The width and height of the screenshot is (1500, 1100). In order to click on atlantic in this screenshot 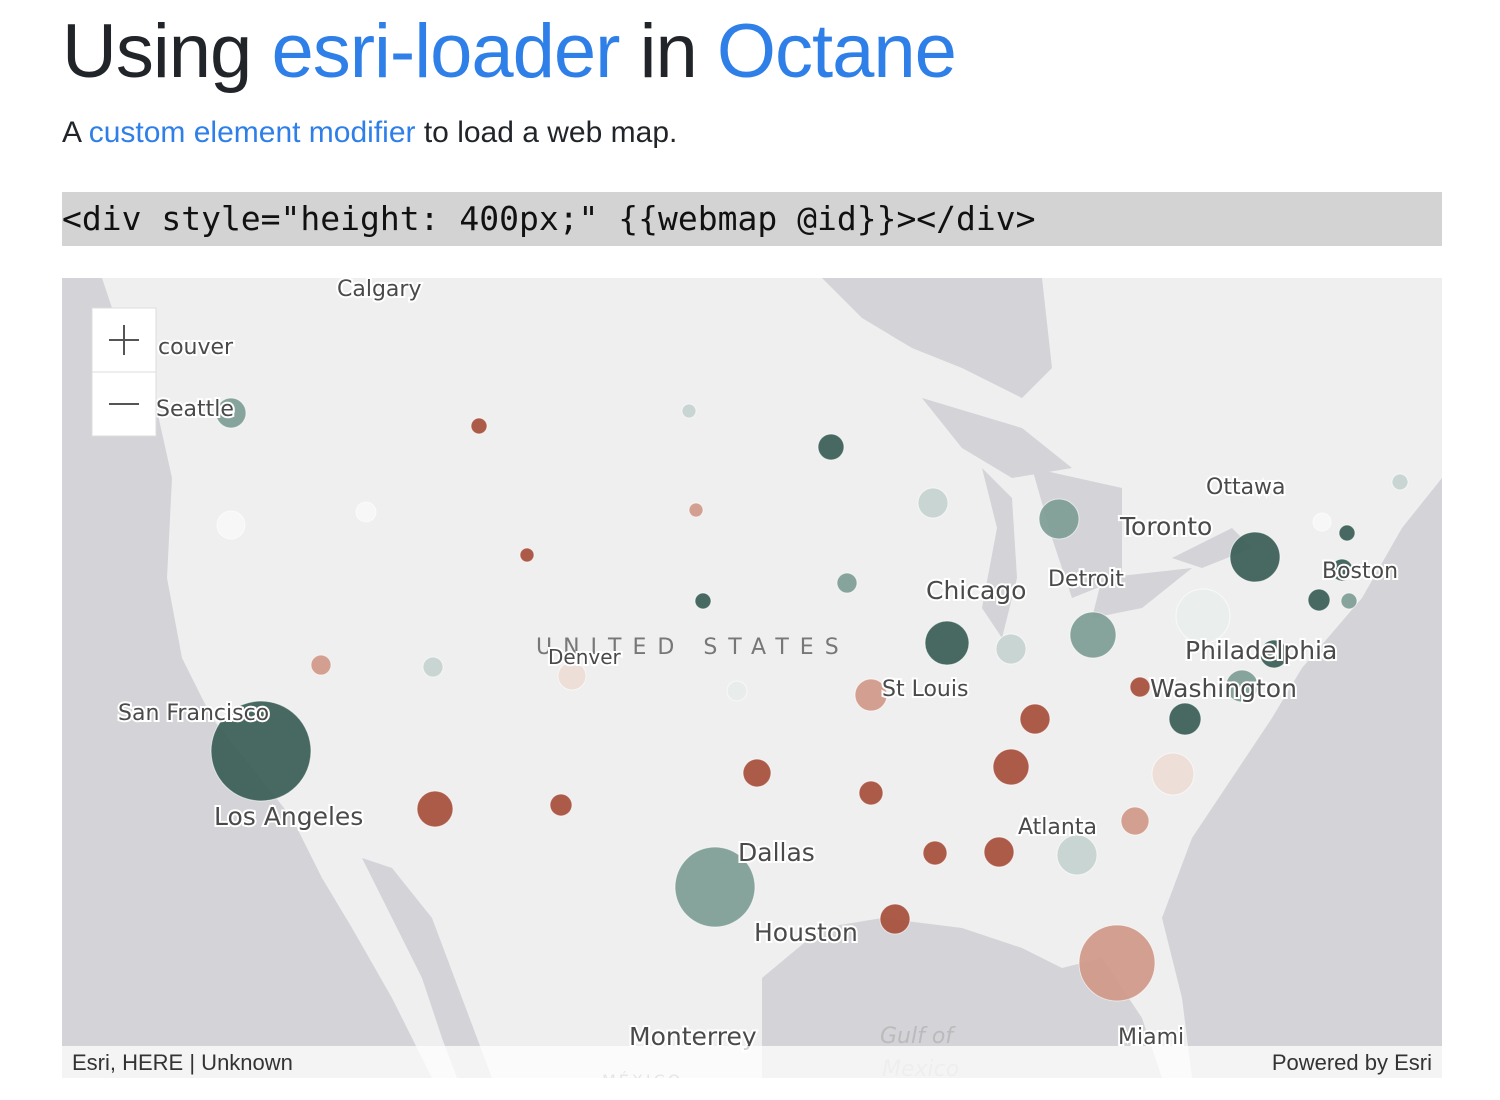, I will do `click(1302, 678)`.